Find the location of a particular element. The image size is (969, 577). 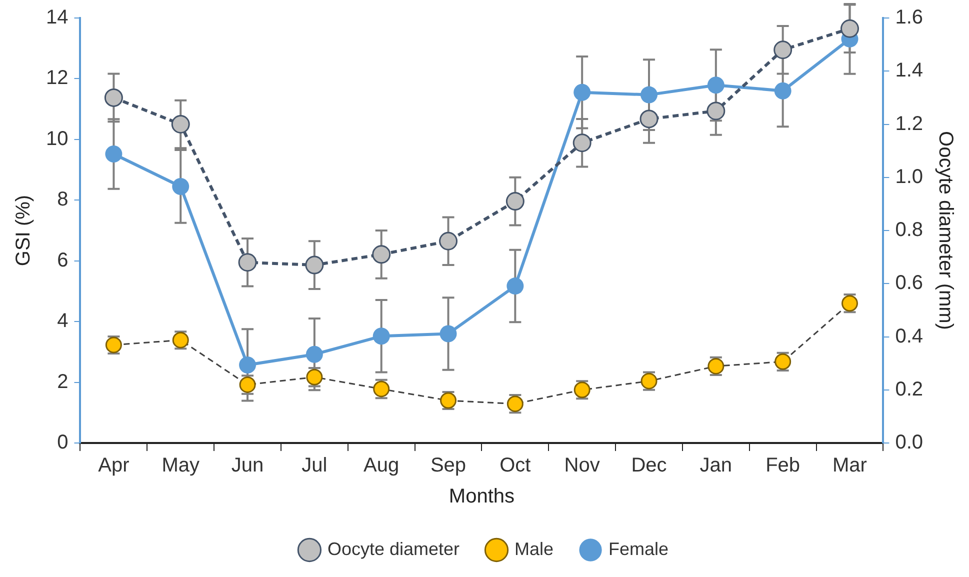

x-tick-label: Dec is located at coordinates (649, 465).